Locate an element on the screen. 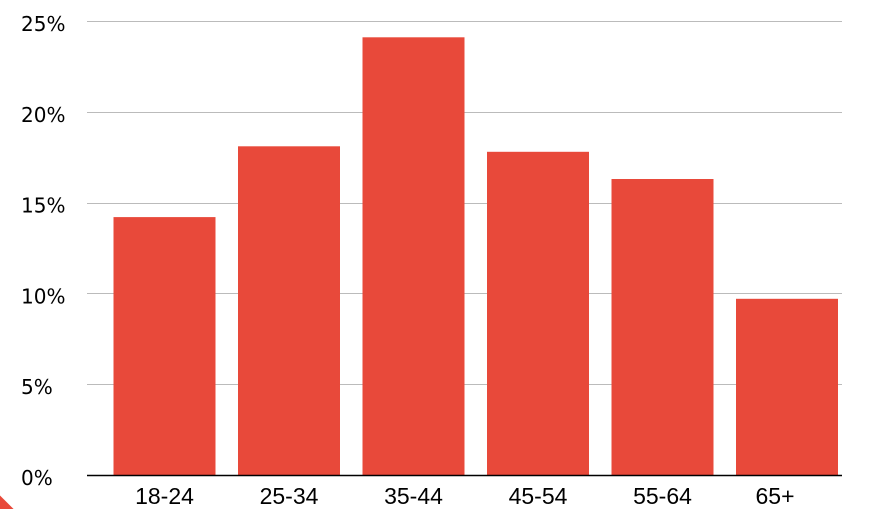 The width and height of the screenshot is (874, 509). x-tick-label-18-24: 18-24 is located at coordinates (164, 496).